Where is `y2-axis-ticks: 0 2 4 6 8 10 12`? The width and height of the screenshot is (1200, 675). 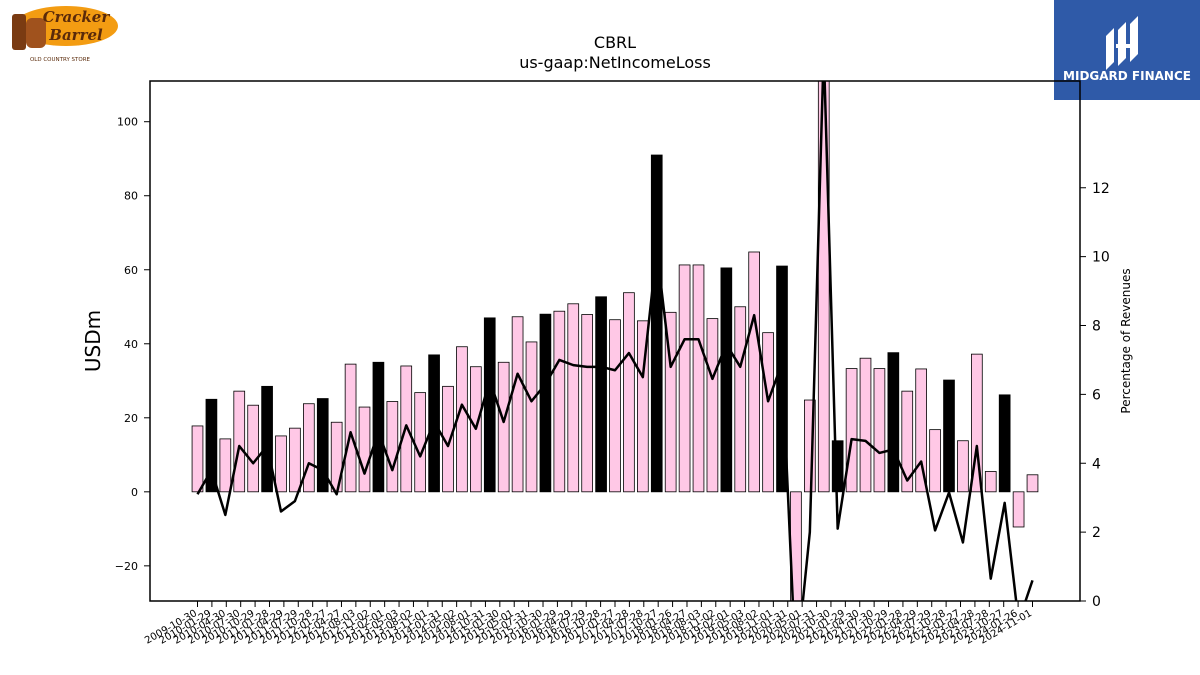 y2-axis-ticks: 0 2 4 6 8 10 12 is located at coordinates (1095, 395).